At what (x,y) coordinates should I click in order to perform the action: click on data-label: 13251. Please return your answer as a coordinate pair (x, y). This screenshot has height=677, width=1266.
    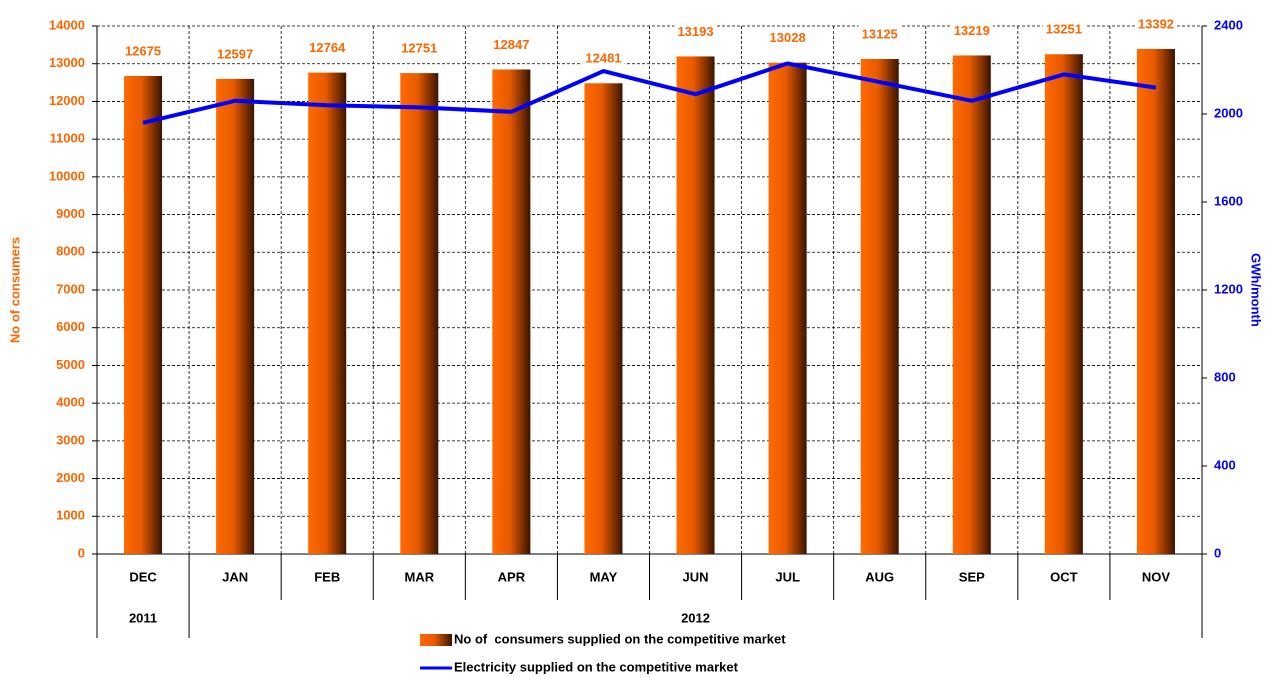
    Looking at the image, I should click on (1064, 29).